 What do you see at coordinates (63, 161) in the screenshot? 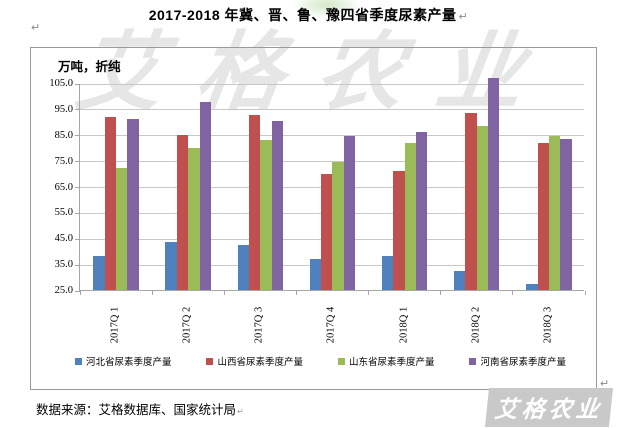
I see `y-axis-tick-label: 75.0` at bounding box center [63, 161].